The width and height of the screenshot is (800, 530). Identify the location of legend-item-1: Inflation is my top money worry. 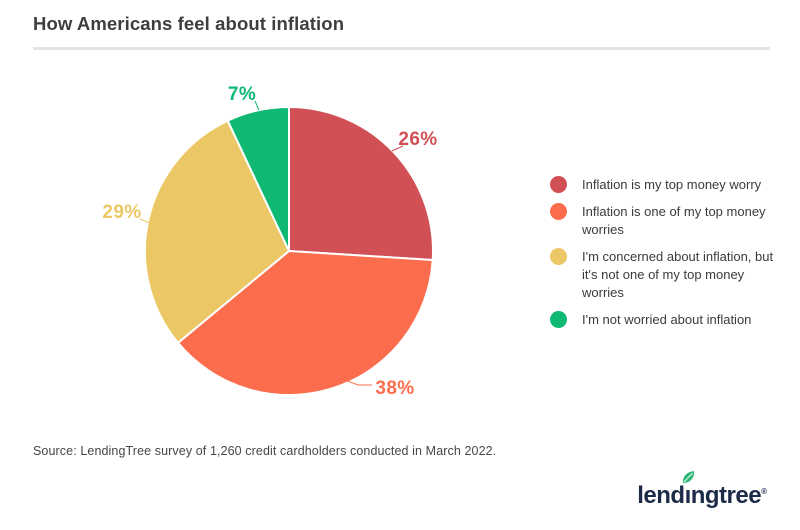
(669, 185).